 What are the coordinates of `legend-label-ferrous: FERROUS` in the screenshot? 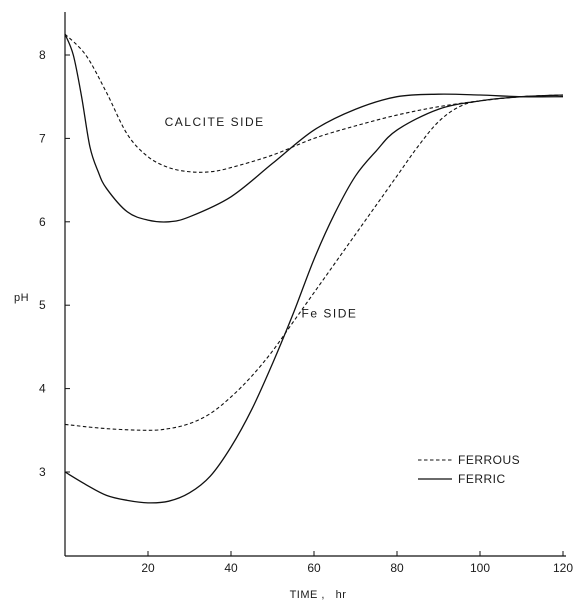 It's located at (489, 460).